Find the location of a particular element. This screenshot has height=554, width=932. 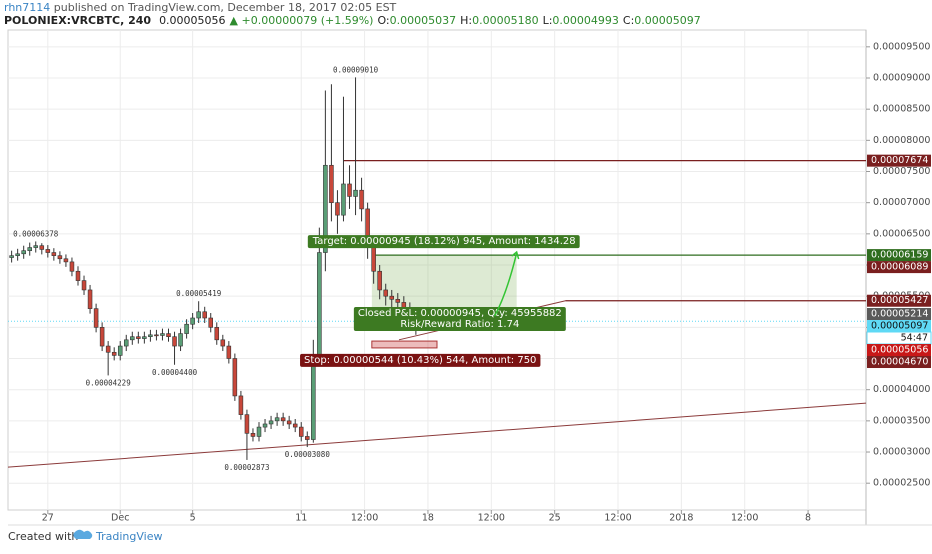

x-tick-label: 5 is located at coordinates (193, 518).